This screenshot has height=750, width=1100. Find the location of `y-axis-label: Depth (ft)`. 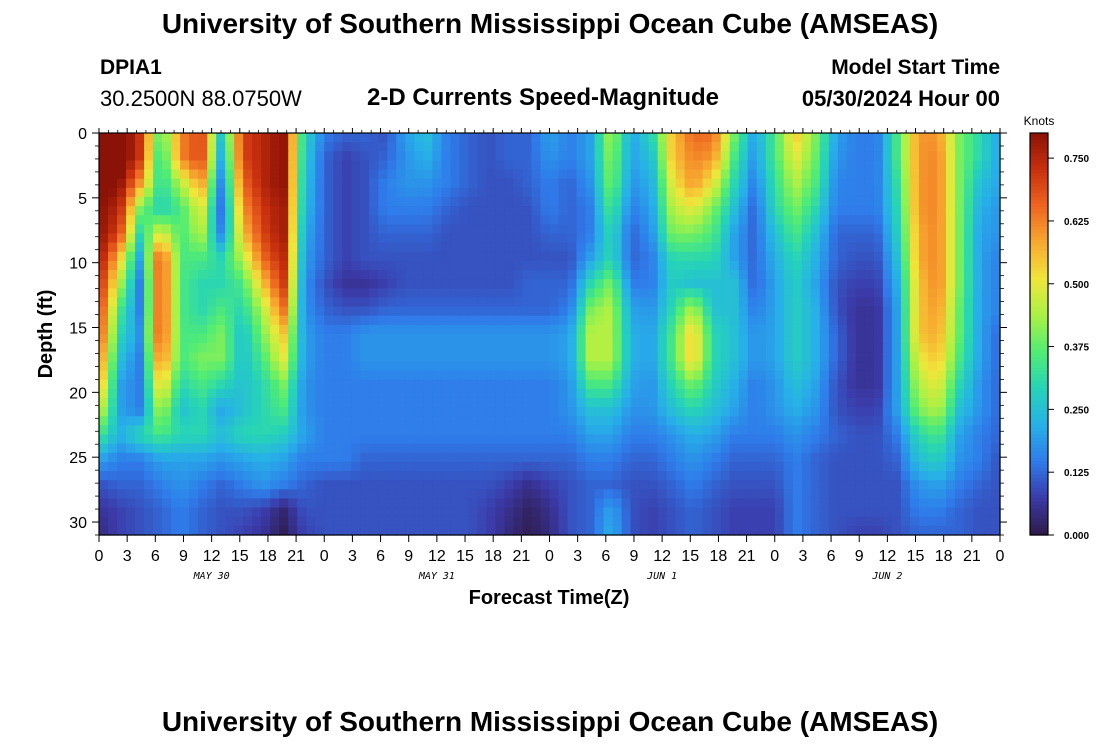

y-axis-label: Depth (ft) is located at coordinates (46, 334).